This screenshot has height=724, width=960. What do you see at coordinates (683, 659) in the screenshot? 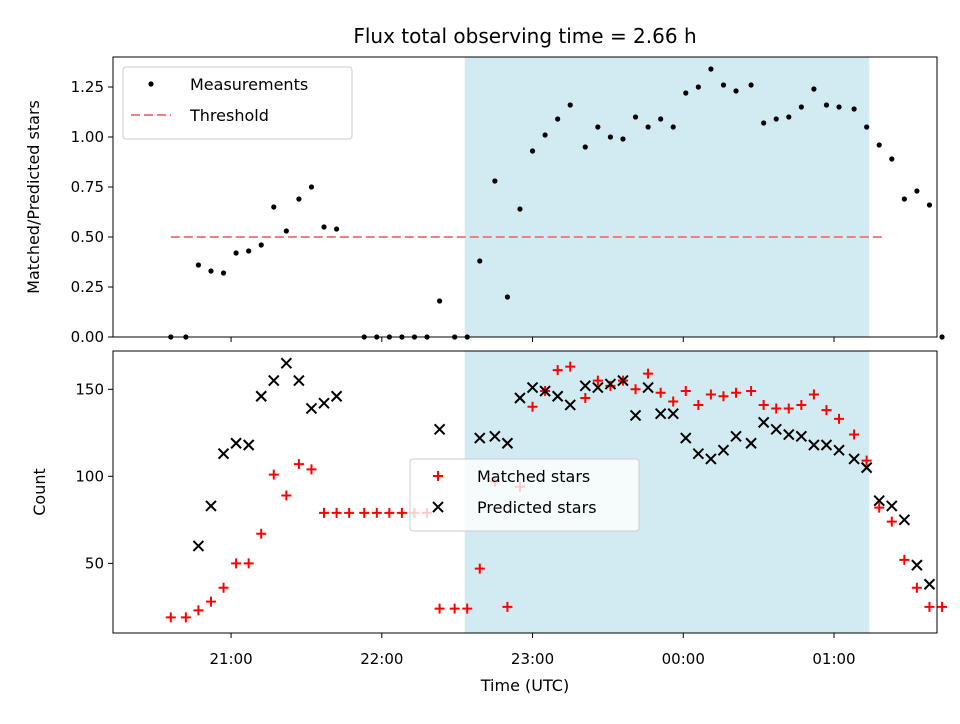
I see `x-tick-label: 00:00` at bounding box center [683, 659].